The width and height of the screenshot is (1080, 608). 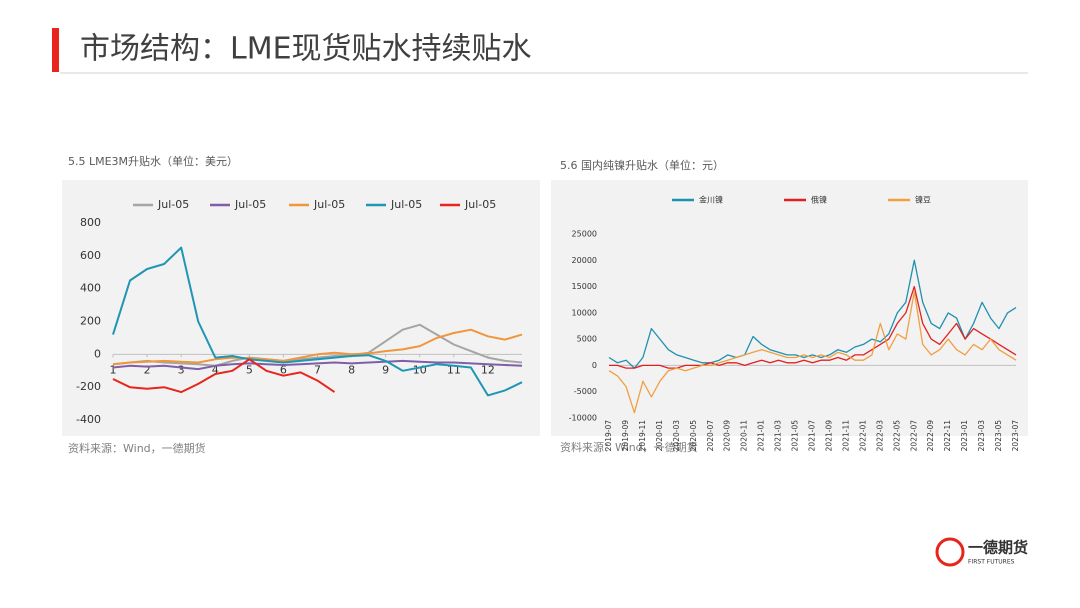 What do you see at coordinates (283, 369) in the screenshot?
I see `x-tick-label: 6` at bounding box center [283, 369].